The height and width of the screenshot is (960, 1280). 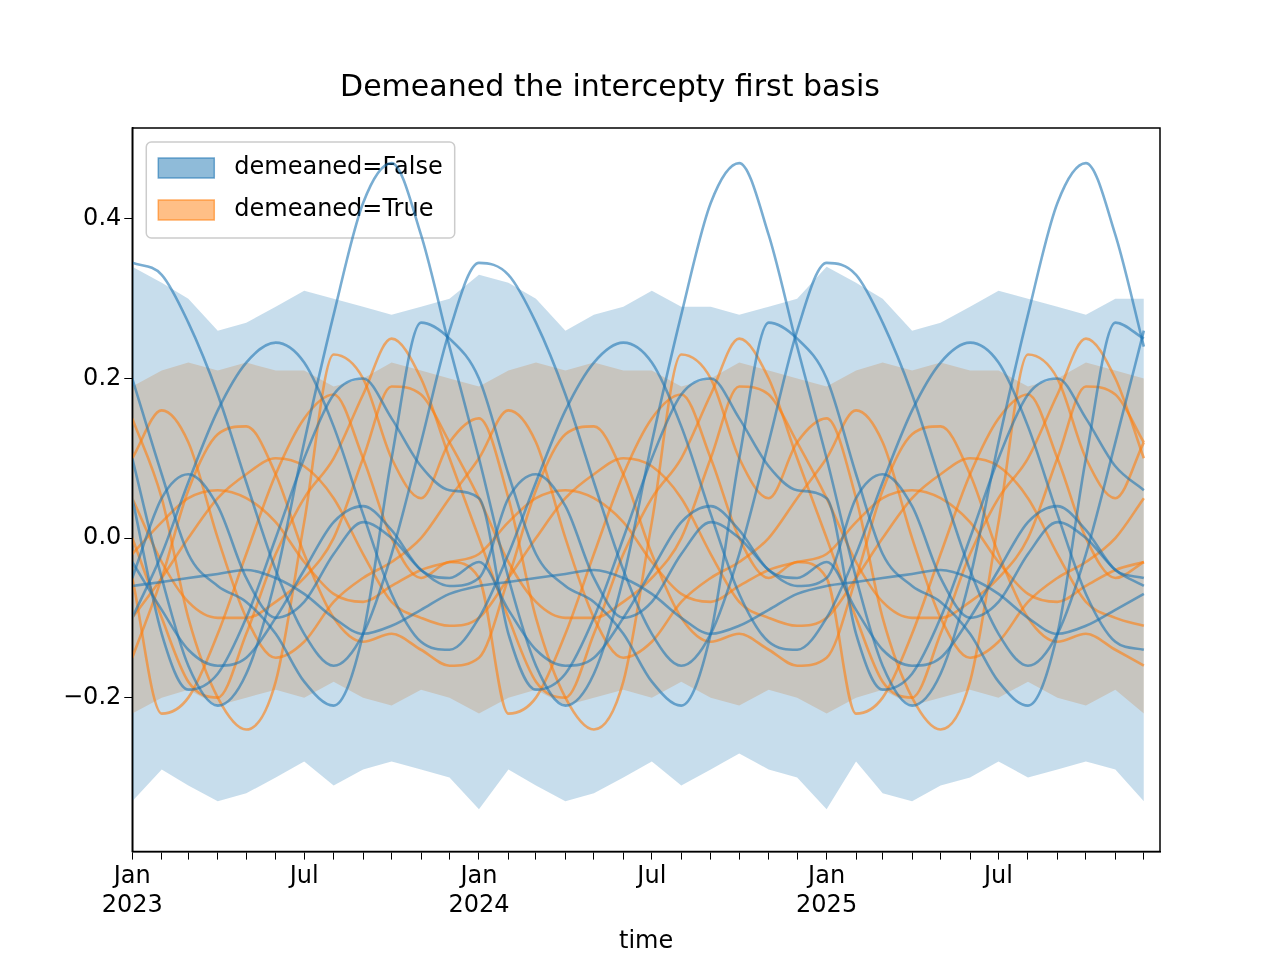 I want to click on legend-label: demeaned=True, so click(x=334, y=208).